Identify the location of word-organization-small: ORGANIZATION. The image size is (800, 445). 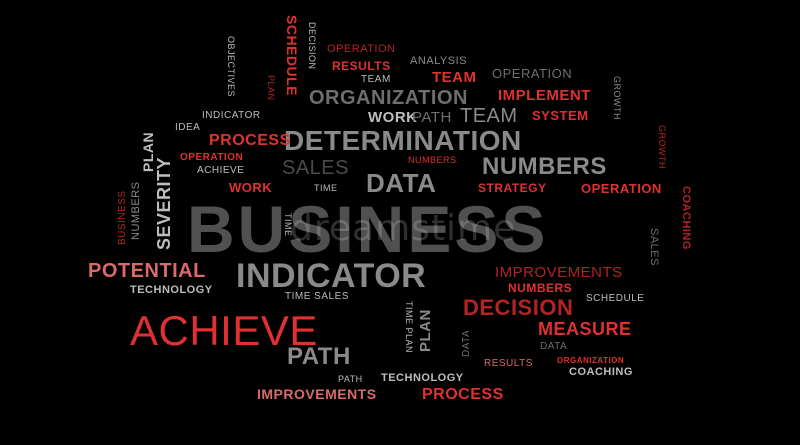
(591, 360).